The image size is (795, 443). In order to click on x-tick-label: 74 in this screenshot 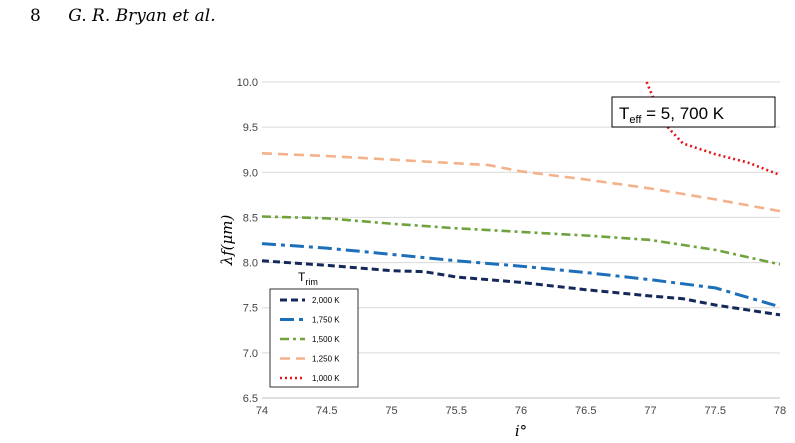, I will do `click(262, 411)`.